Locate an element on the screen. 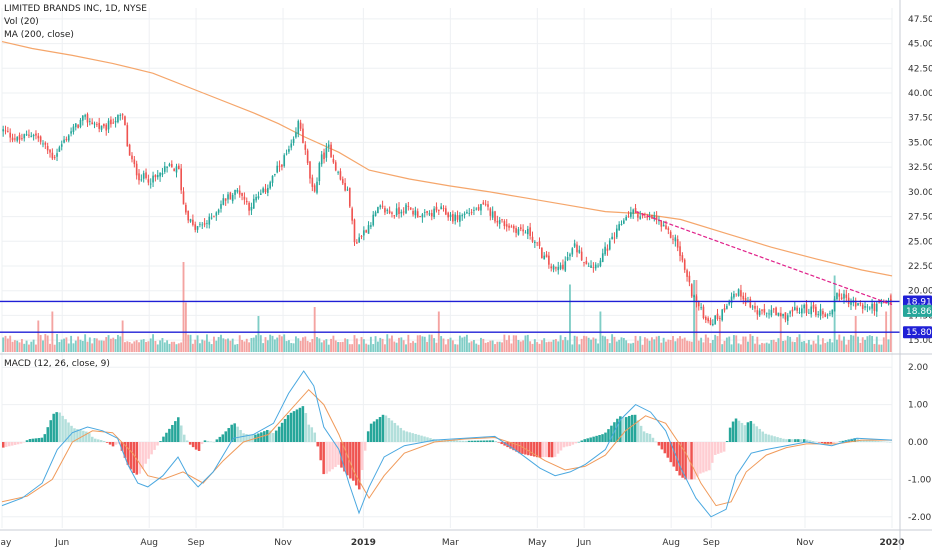 The image size is (932, 550). x-tick-label: Aug is located at coordinates (149, 543).